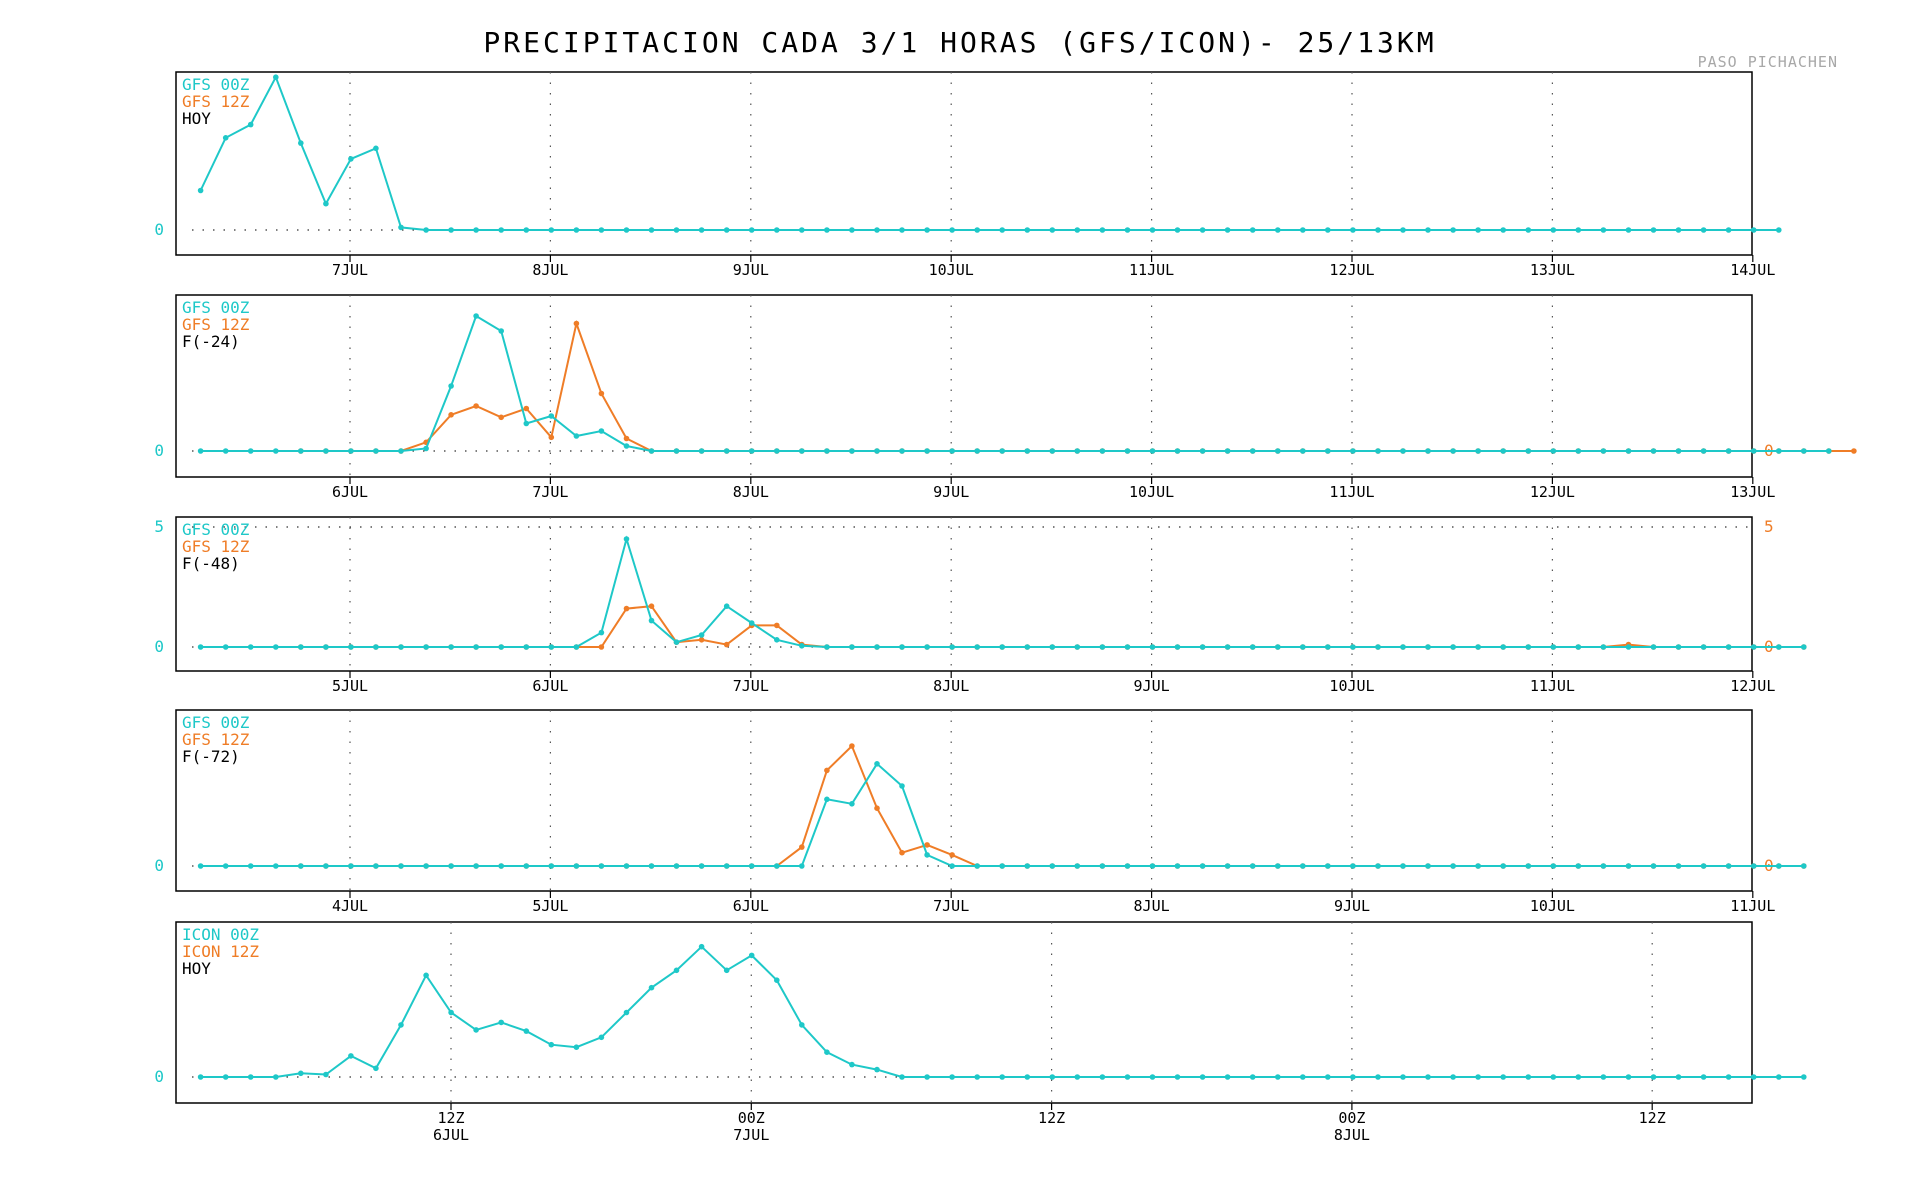 This screenshot has width=1920, height=1200. What do you see at coordinates (964, 1012) in the screenshot?
I see `plot-frame` at bounding box center [964, 1012].